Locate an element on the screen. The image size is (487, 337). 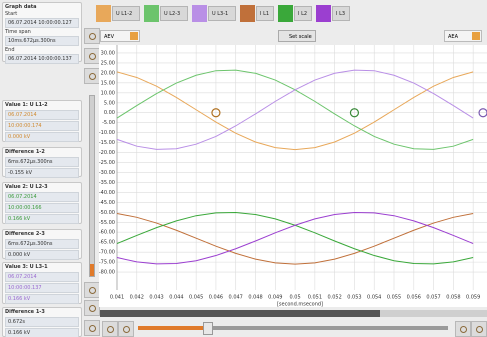
x-tick-label: 0.056 is located at coordinates (414, 298).